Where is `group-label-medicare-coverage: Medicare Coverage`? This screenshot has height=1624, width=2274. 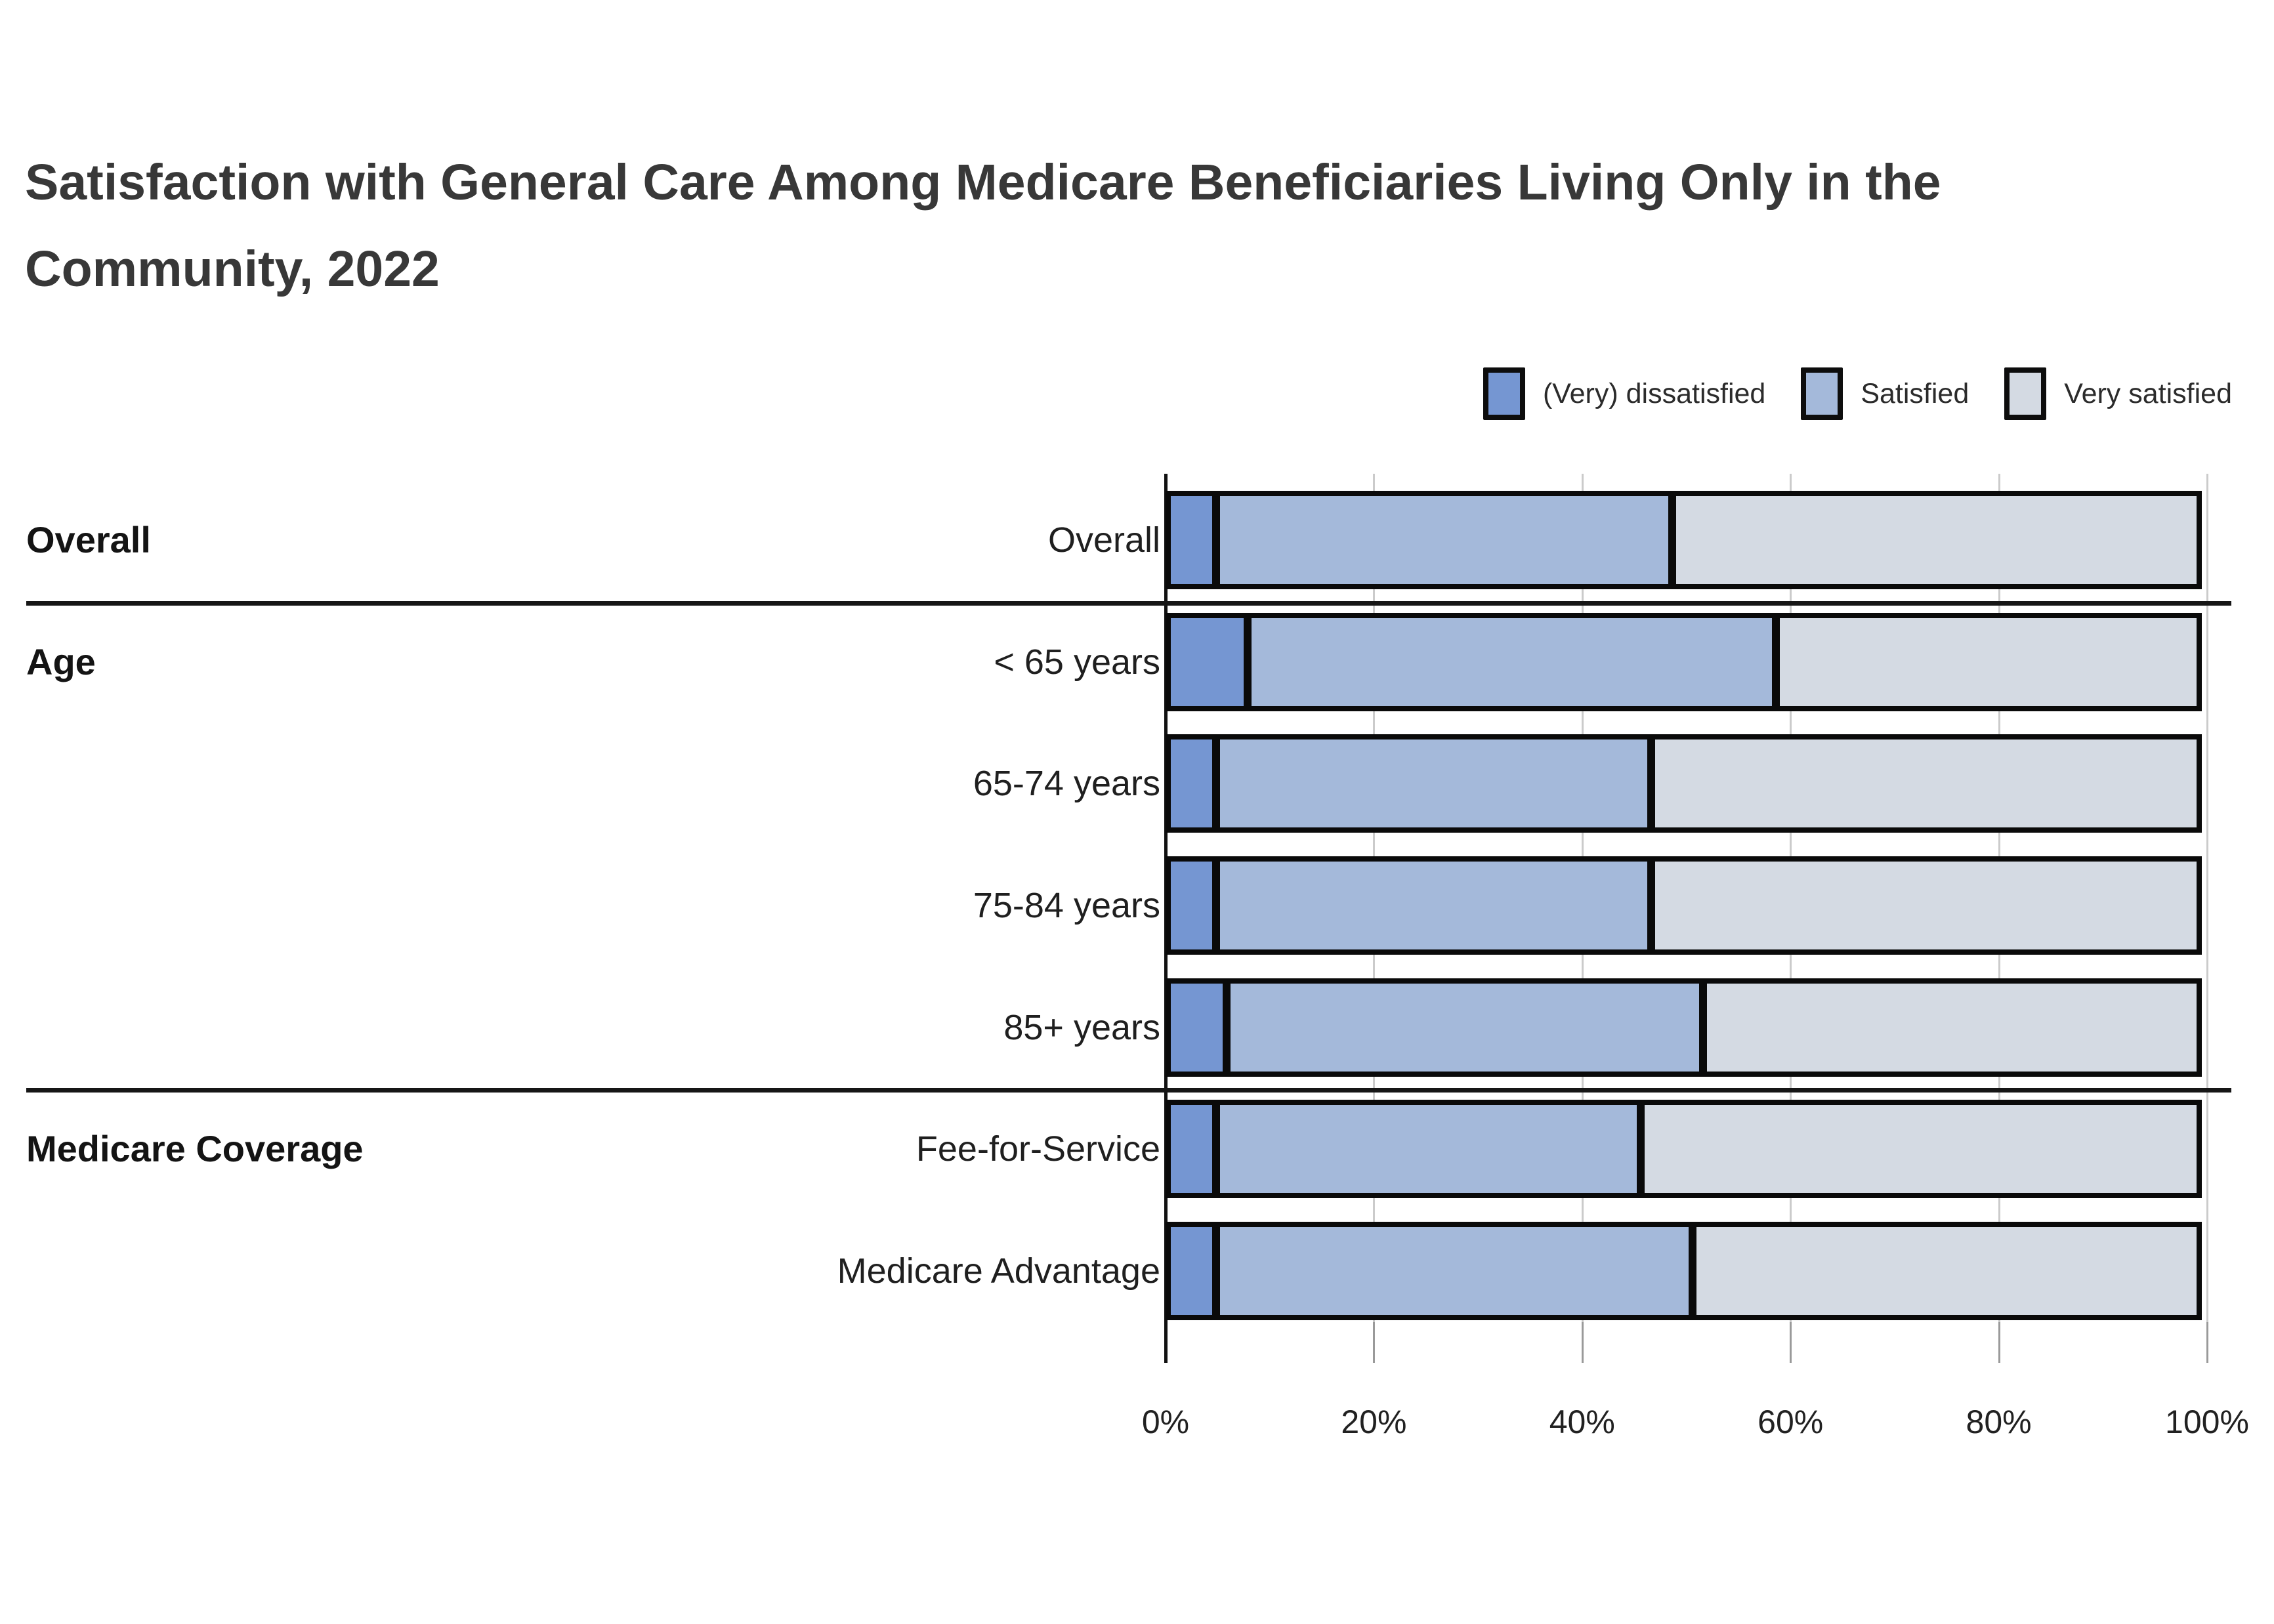 group-label-medicare-coverage: Medicare Coverage is located at coordinates (195, 1148).